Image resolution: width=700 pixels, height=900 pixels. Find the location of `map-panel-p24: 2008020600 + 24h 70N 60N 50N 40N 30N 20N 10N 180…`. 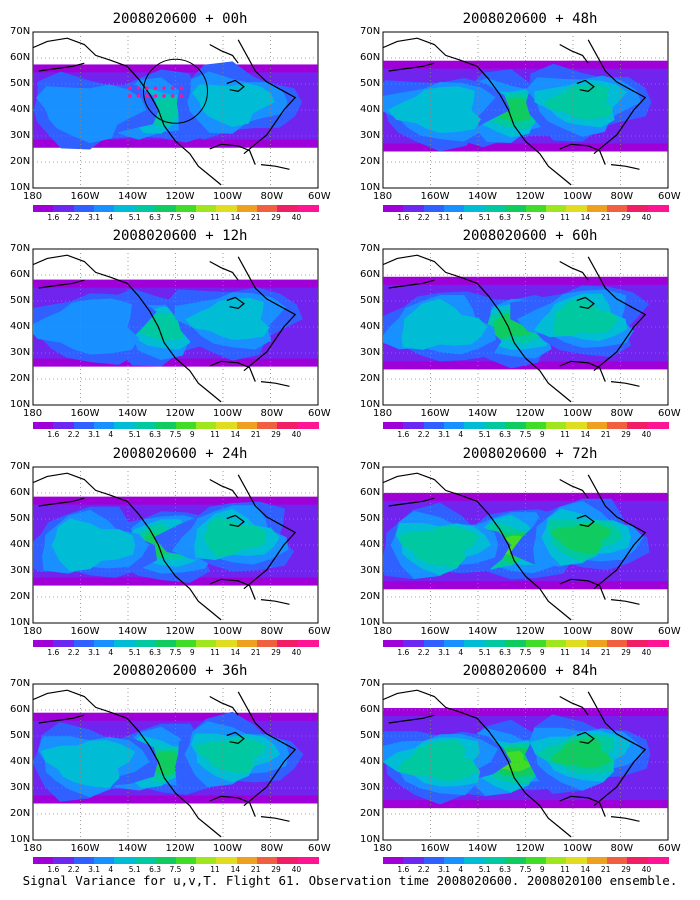

map-panel-p24: 2008020600 + 24h 70N 60N 50N 40N 30N 20N 10N 180… is located at coordinates (180, 550).